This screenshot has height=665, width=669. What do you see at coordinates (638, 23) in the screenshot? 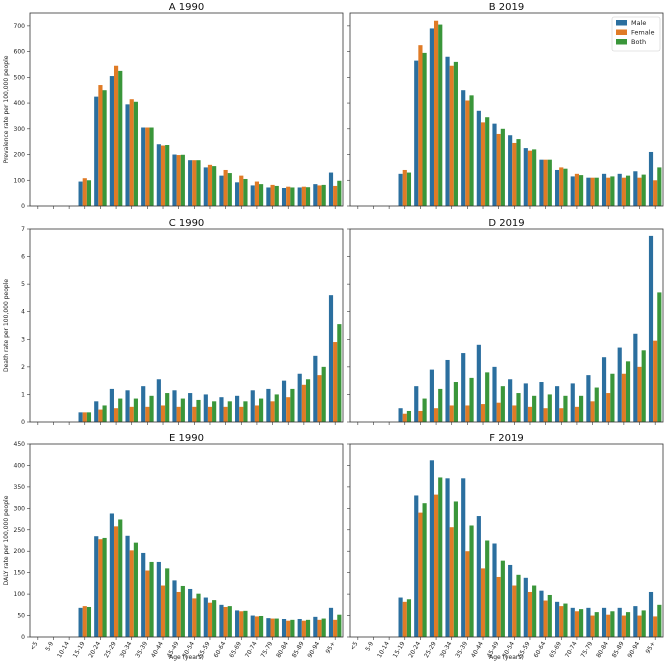
I see `legend-label-male: Male` at bounding box center [638, 23].